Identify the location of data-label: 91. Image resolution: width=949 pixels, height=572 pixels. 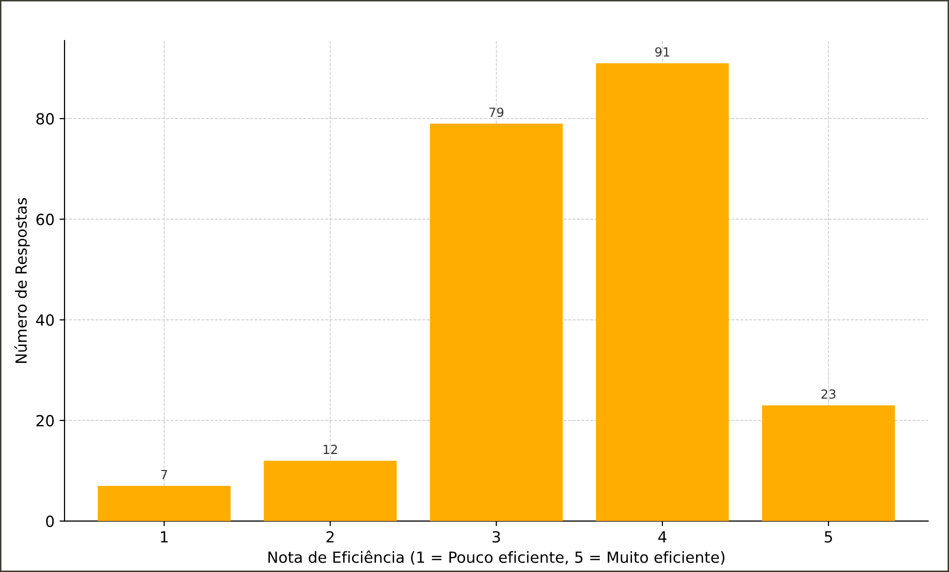
(662, 52).